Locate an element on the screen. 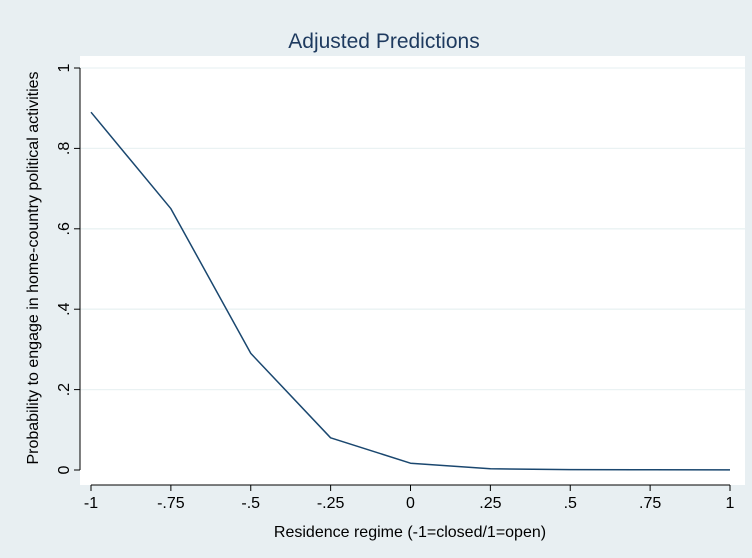  y-tick-label: 0 is located at coordinates (64, 469).